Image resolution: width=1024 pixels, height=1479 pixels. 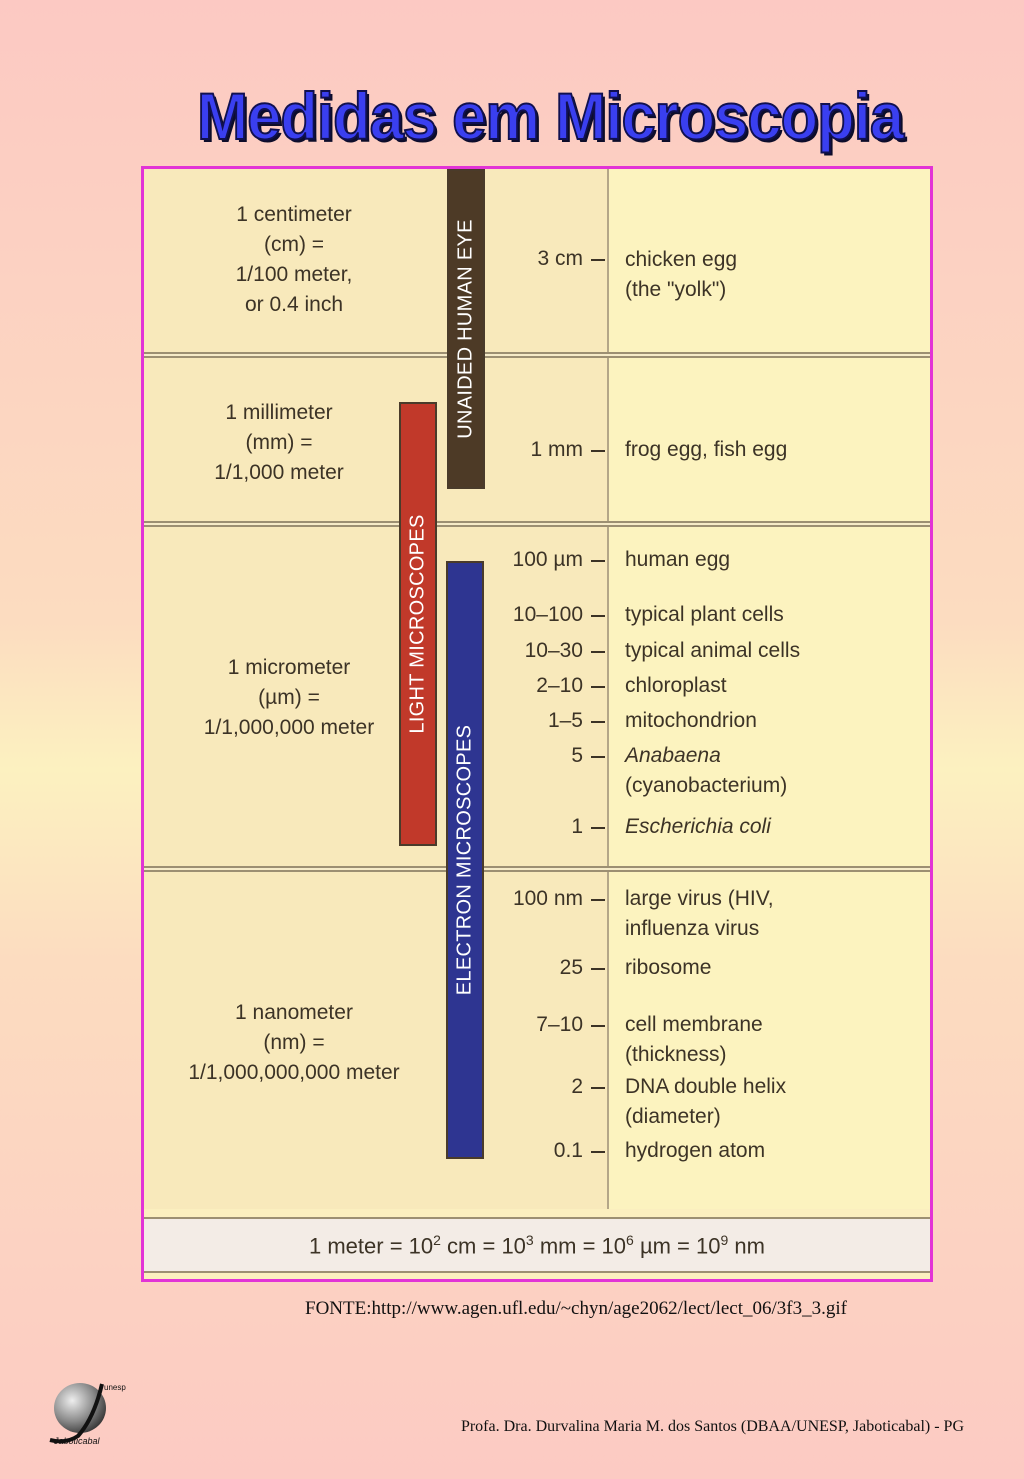 I want to click on example-line: hydrogen atom, so click(x=695, y=1150).